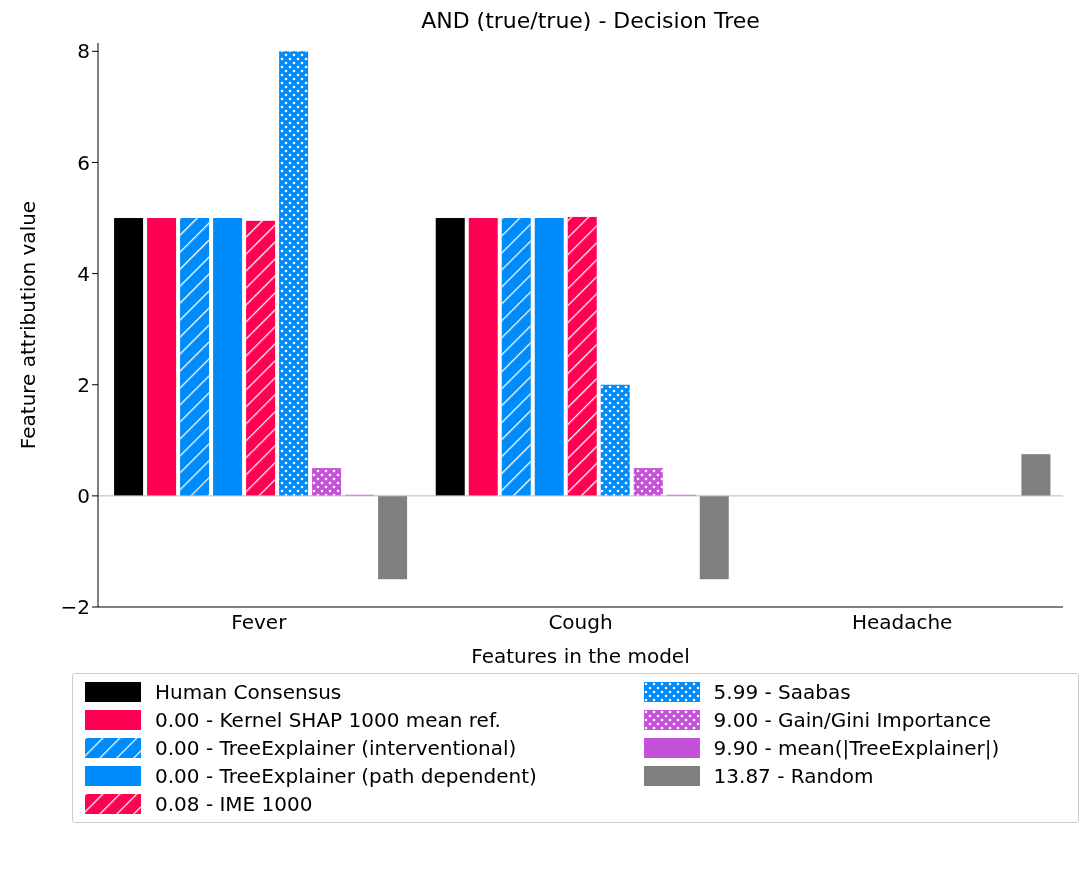 The width and height of the screenshot is (1091, 884). Describe the element at coordinates (28, 325) in the screenshot. I see `y-axis-title: Feature attribution value` at that location.